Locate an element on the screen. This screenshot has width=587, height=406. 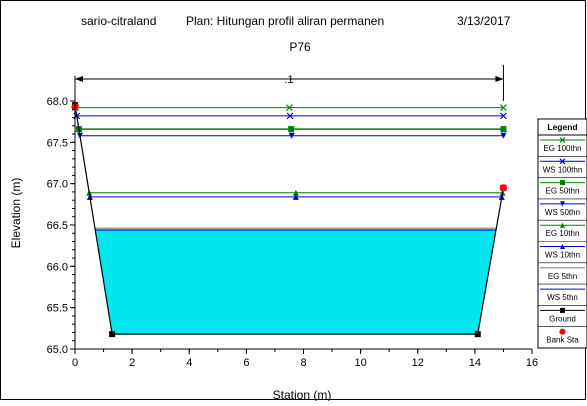
x-tick-label-16: 16 is located at coordinates (532, 363).